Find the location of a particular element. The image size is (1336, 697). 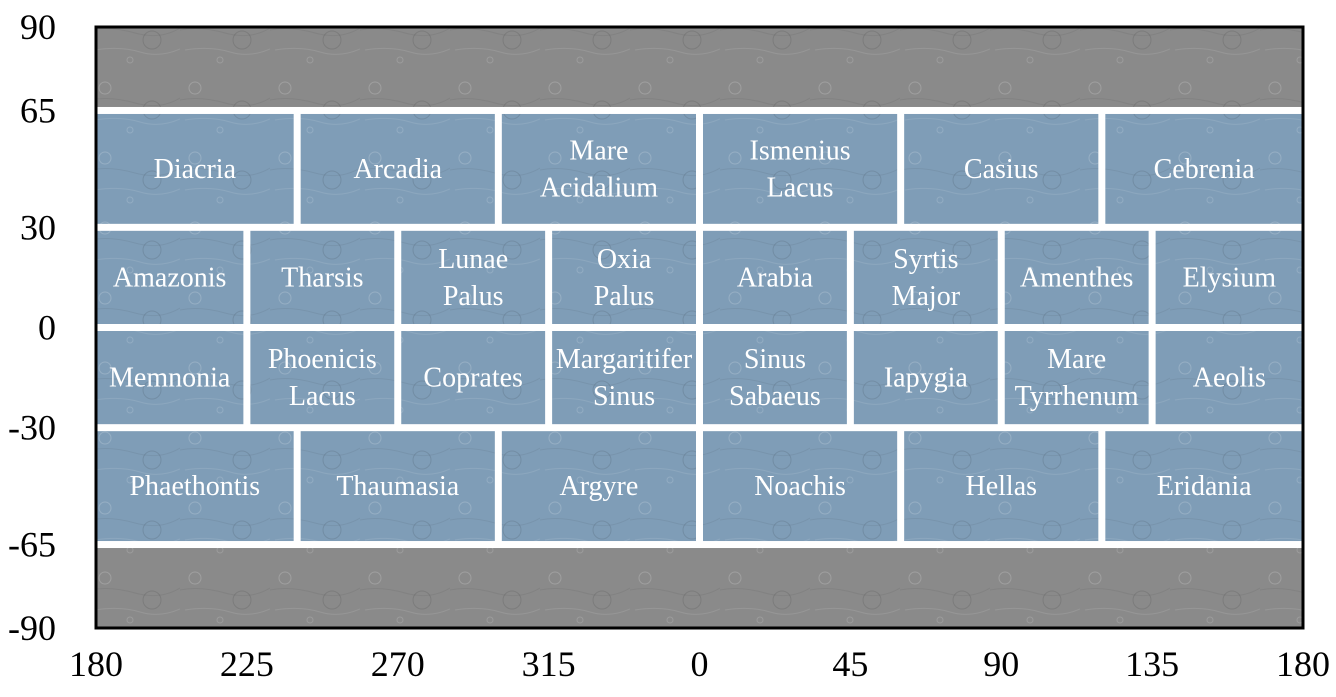

quadrangle-label-line: Sabaeus is located at coordinates (775, 396).